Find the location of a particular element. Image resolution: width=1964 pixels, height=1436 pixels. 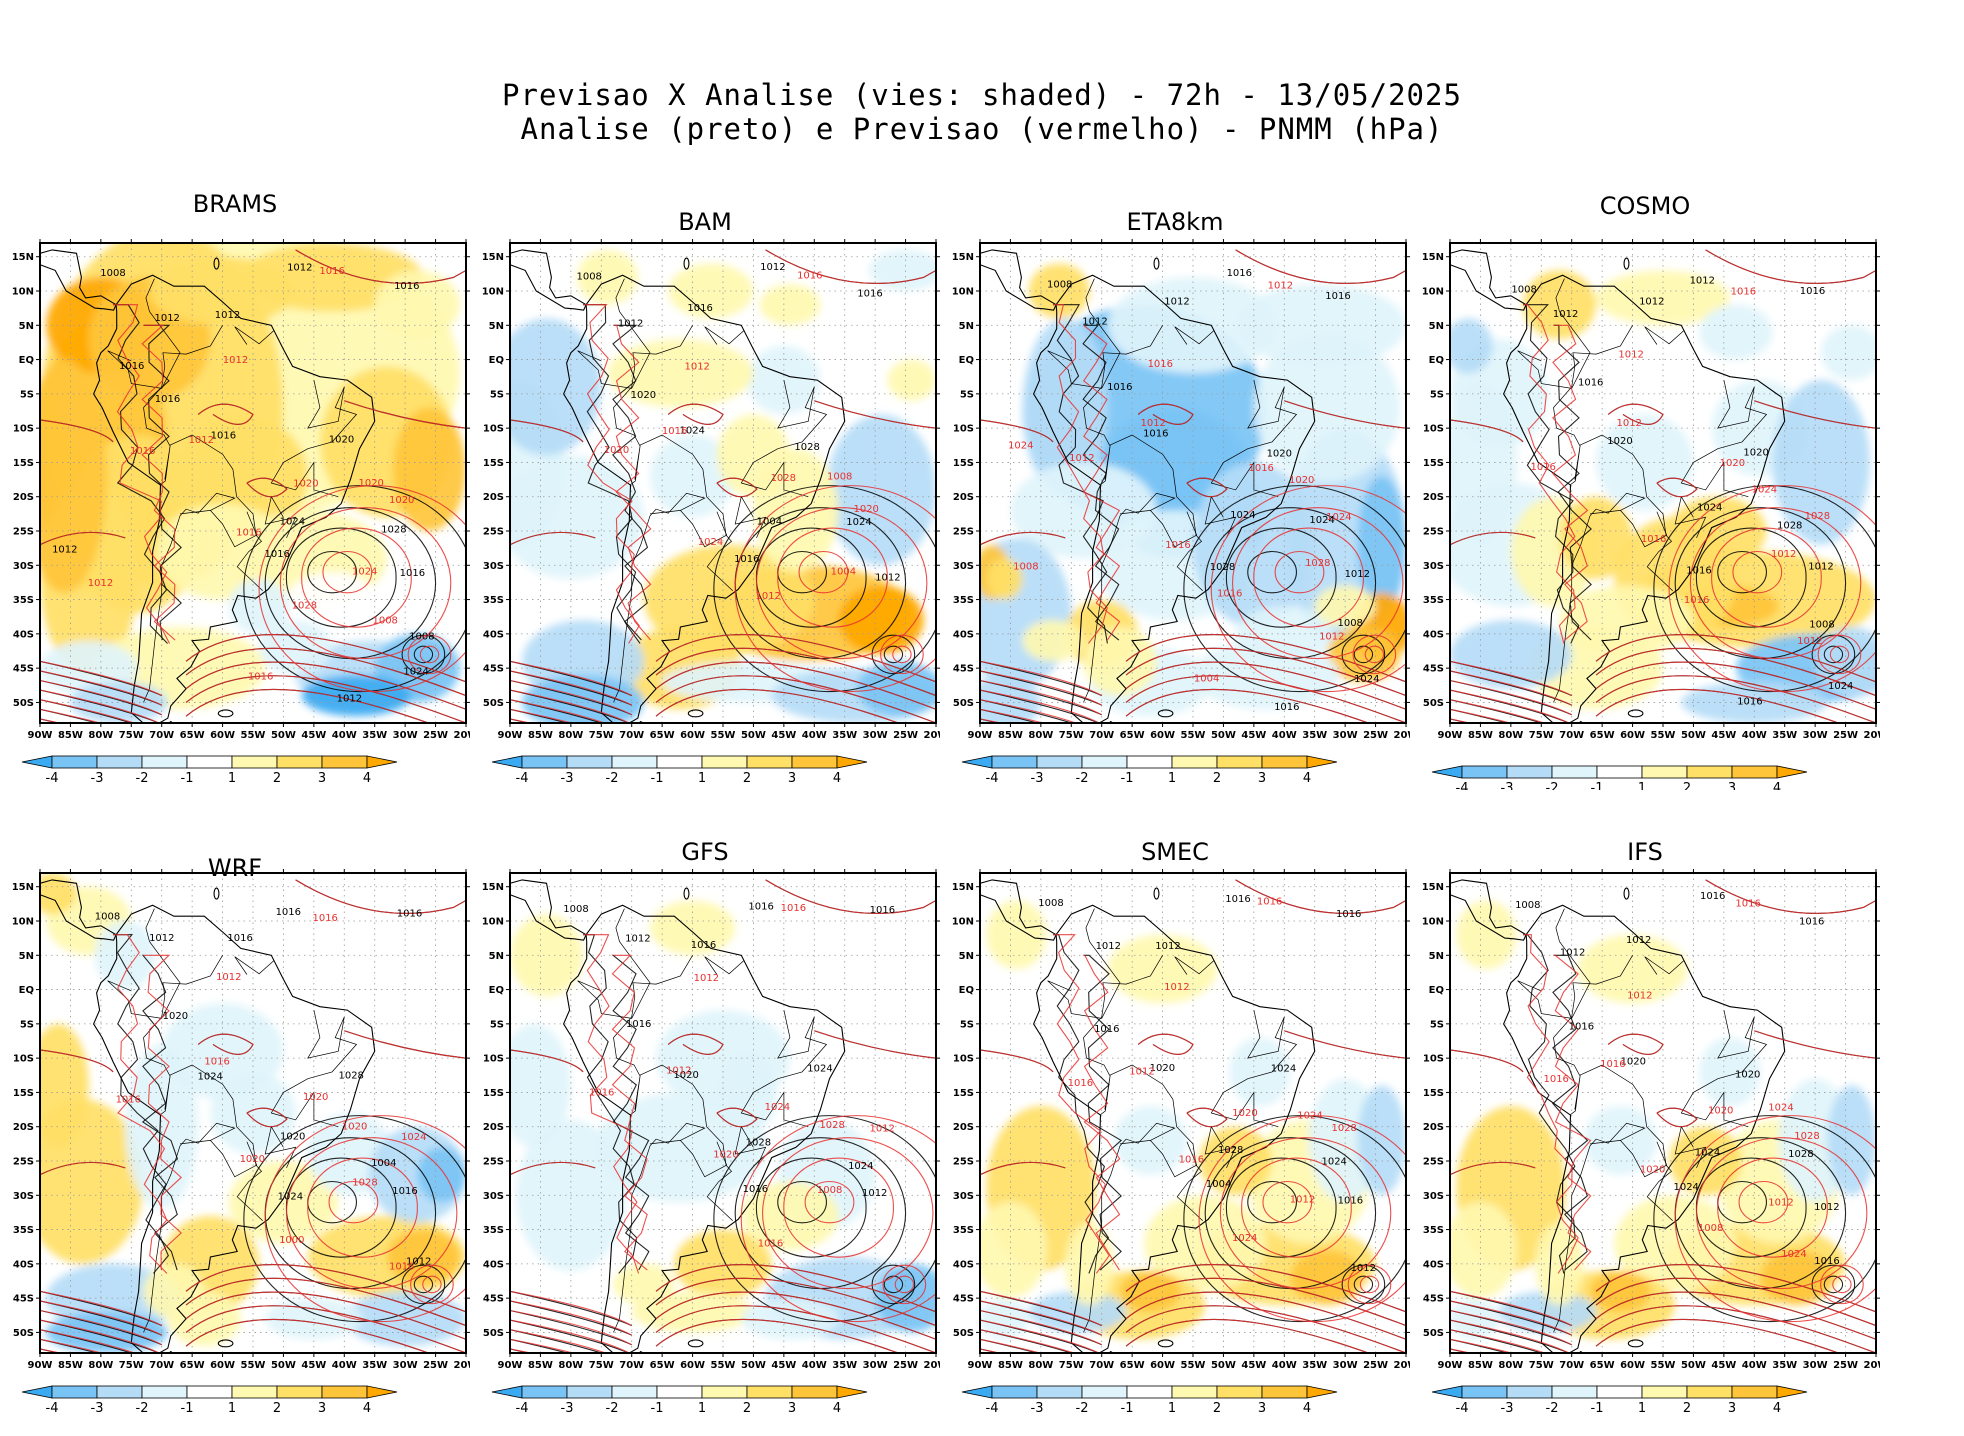

lat-tick-label: 15S is located at coordinates (963, 1093).